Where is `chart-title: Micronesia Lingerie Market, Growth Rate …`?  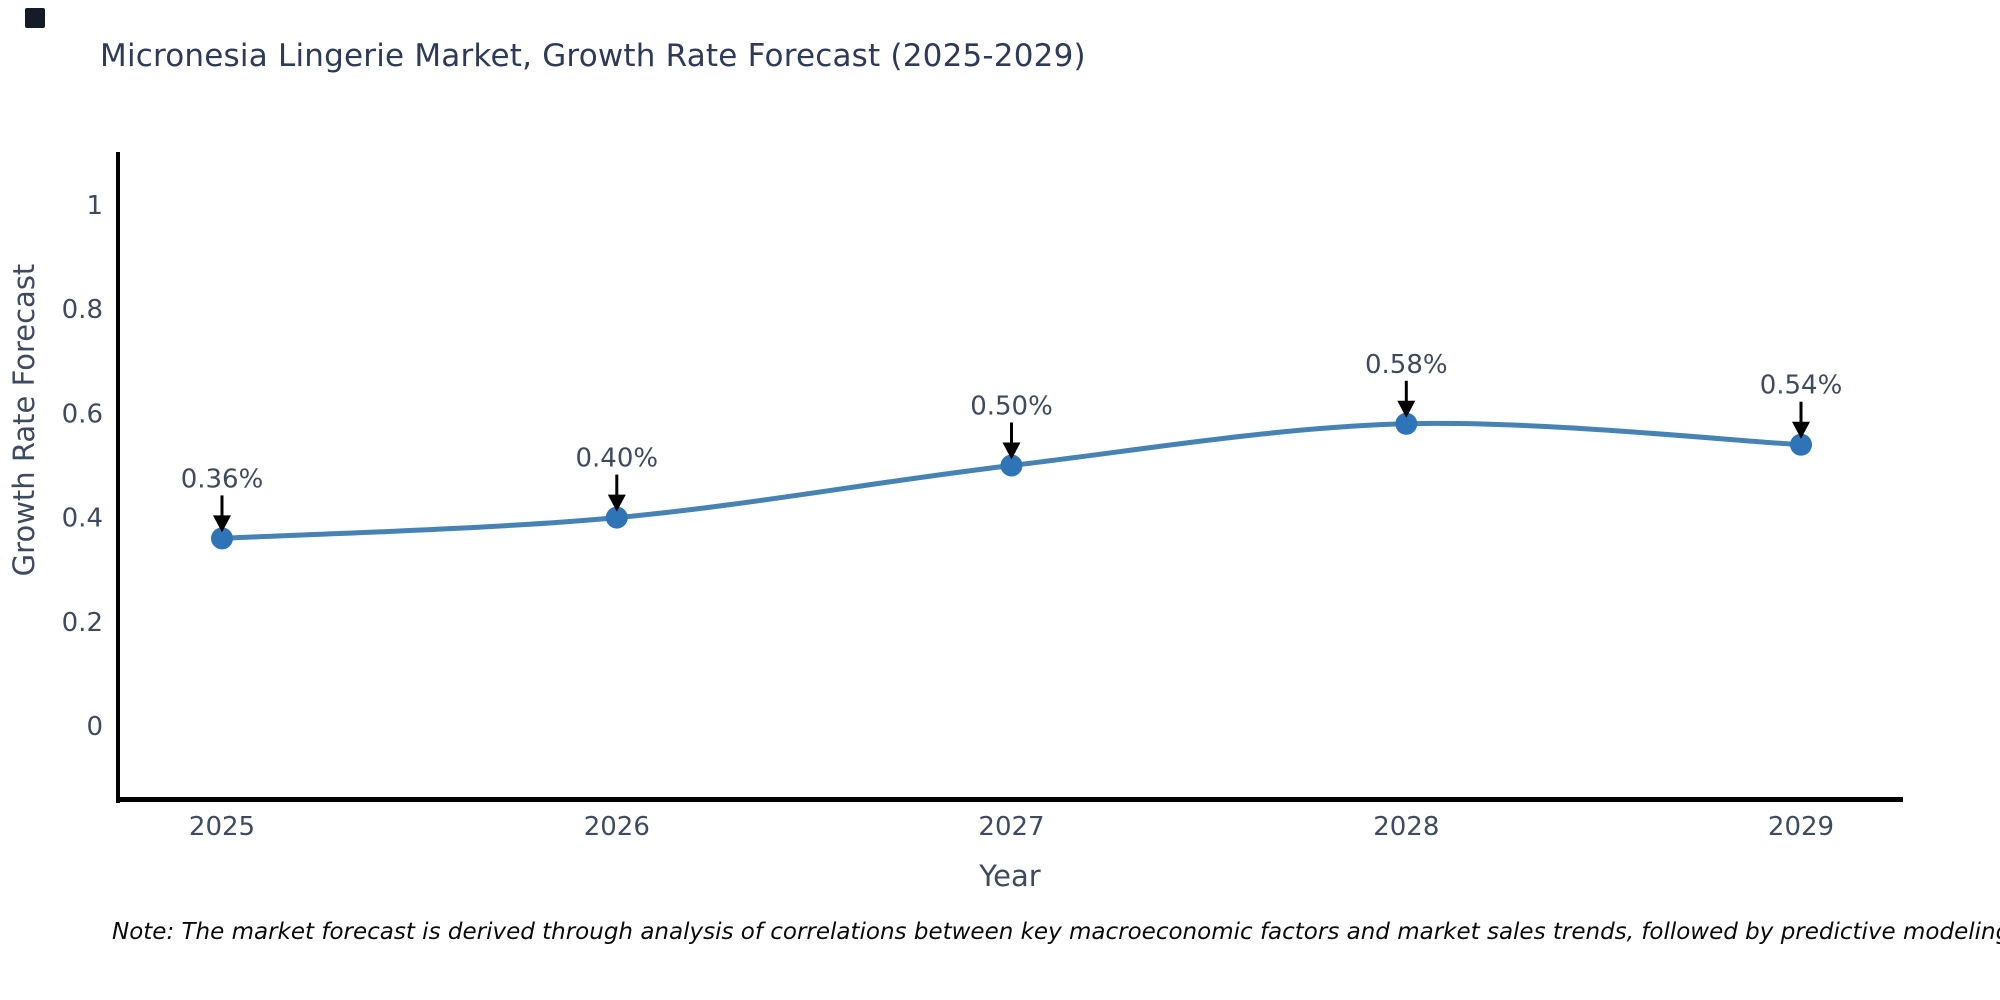 chart-title: Micronesia Lingerie Market, Growth Rate … is located at coordinates (593, 56).